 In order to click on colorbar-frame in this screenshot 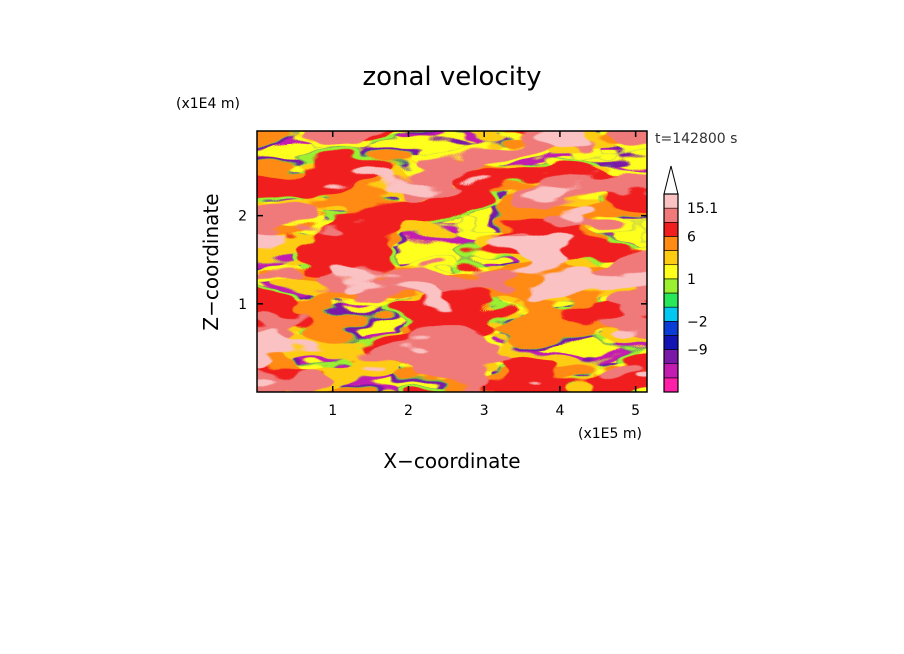, I will do `click(671, 293)`.